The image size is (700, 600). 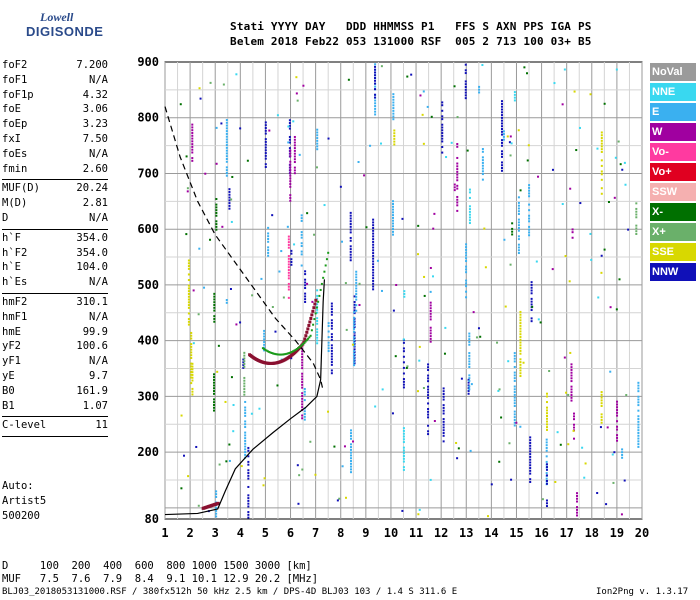 What do you see at coordinates (15, 203) in the screenshot?
I see `parameter-name: M(D)` at bounding box center [15, 203].